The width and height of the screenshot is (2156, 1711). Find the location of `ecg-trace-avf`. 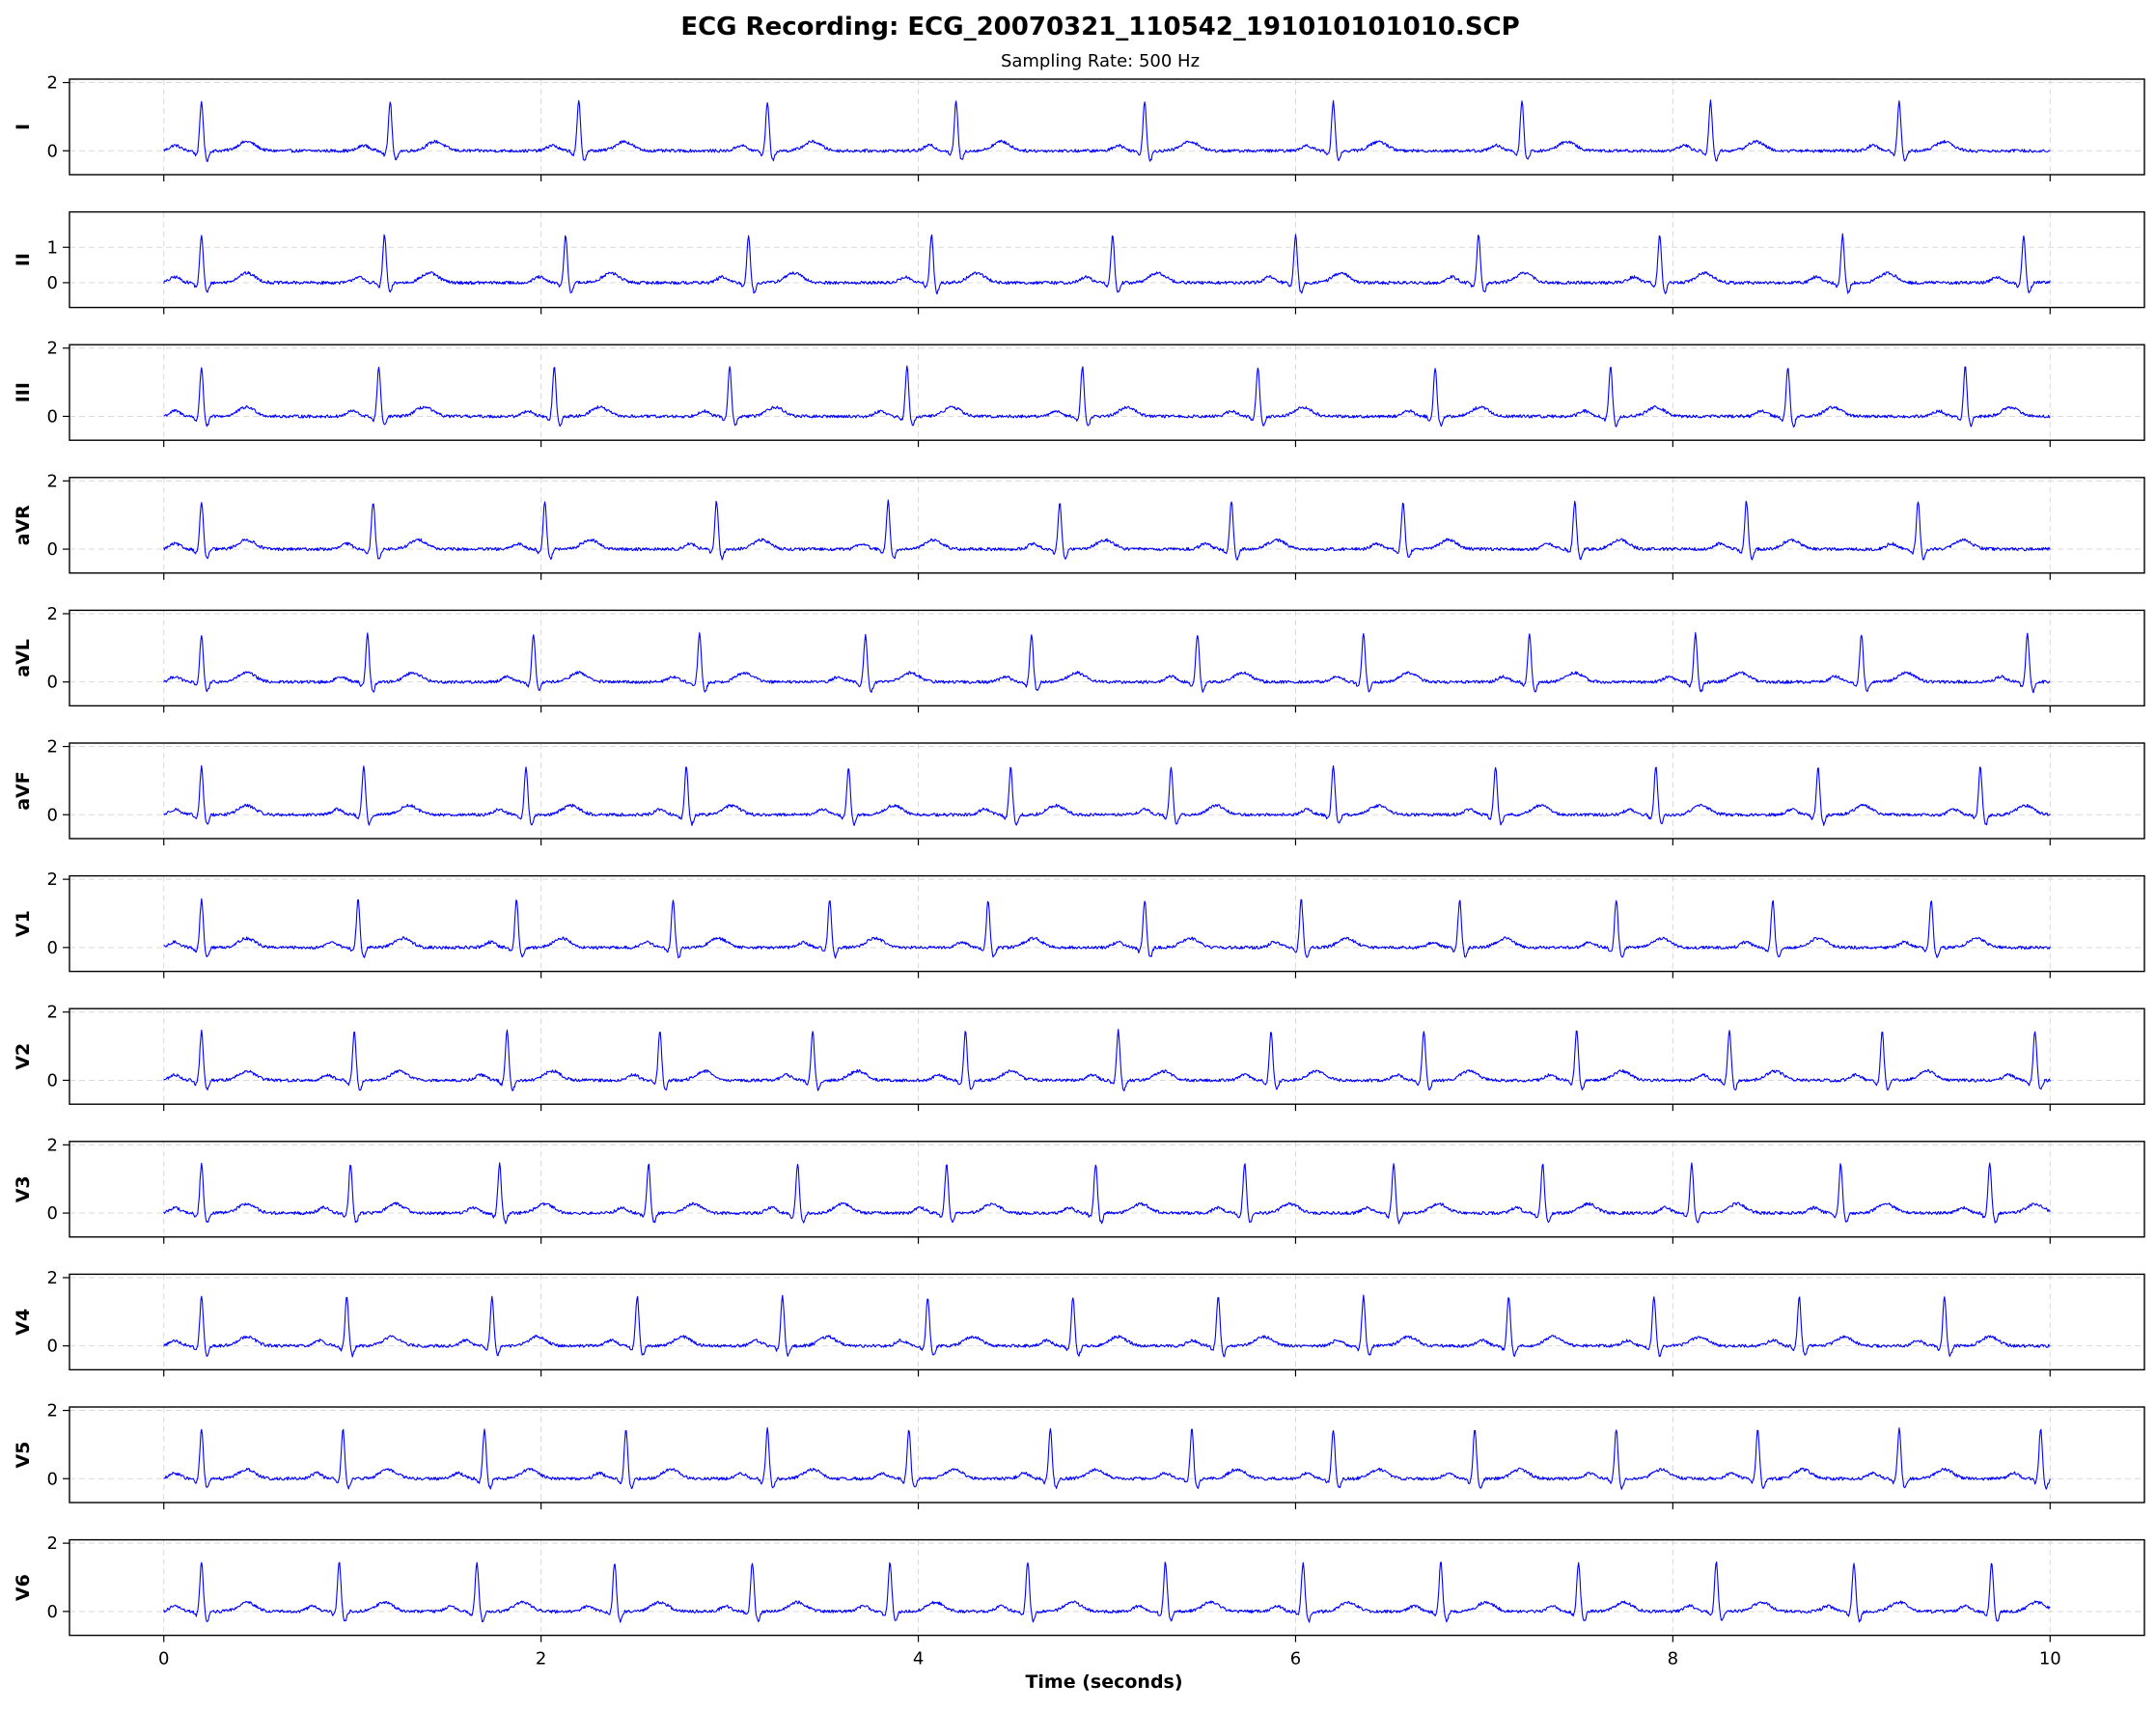

ecg-trace-avf is located at coordinates (1107, 795).